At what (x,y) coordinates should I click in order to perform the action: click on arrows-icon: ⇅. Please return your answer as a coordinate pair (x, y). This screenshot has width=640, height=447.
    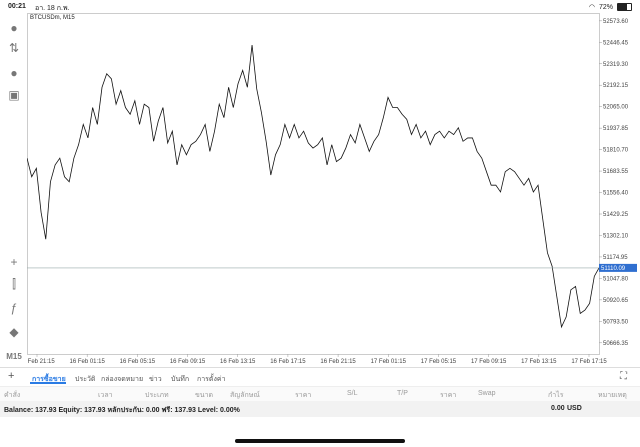
    Looking at the image, I should click on (14, 48).